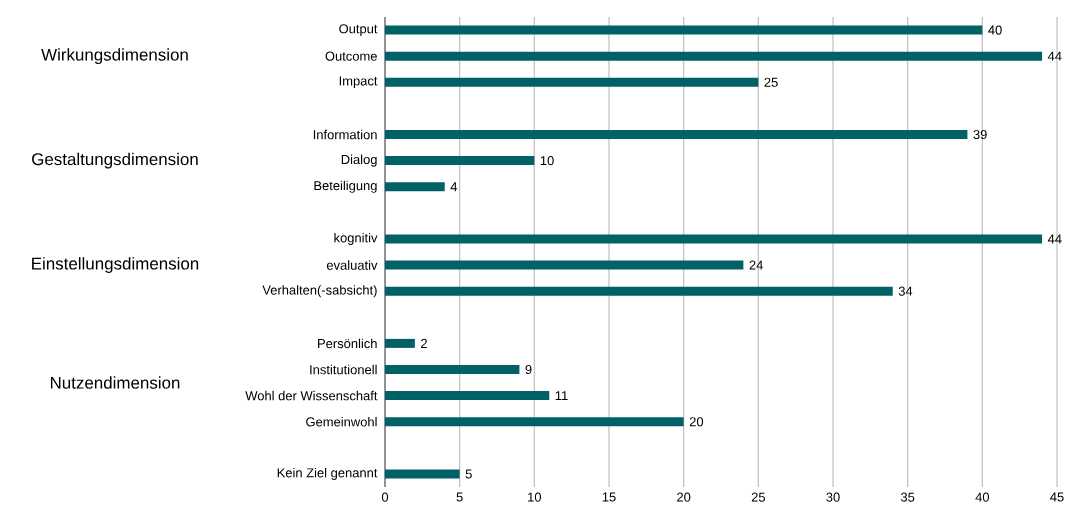 This screenshot has height=509, width=1075. What do you see at coordinates (345, 186) in the screenshot?
I see `y-tick-label: Beteiligung` at bounding box center [345, 186].